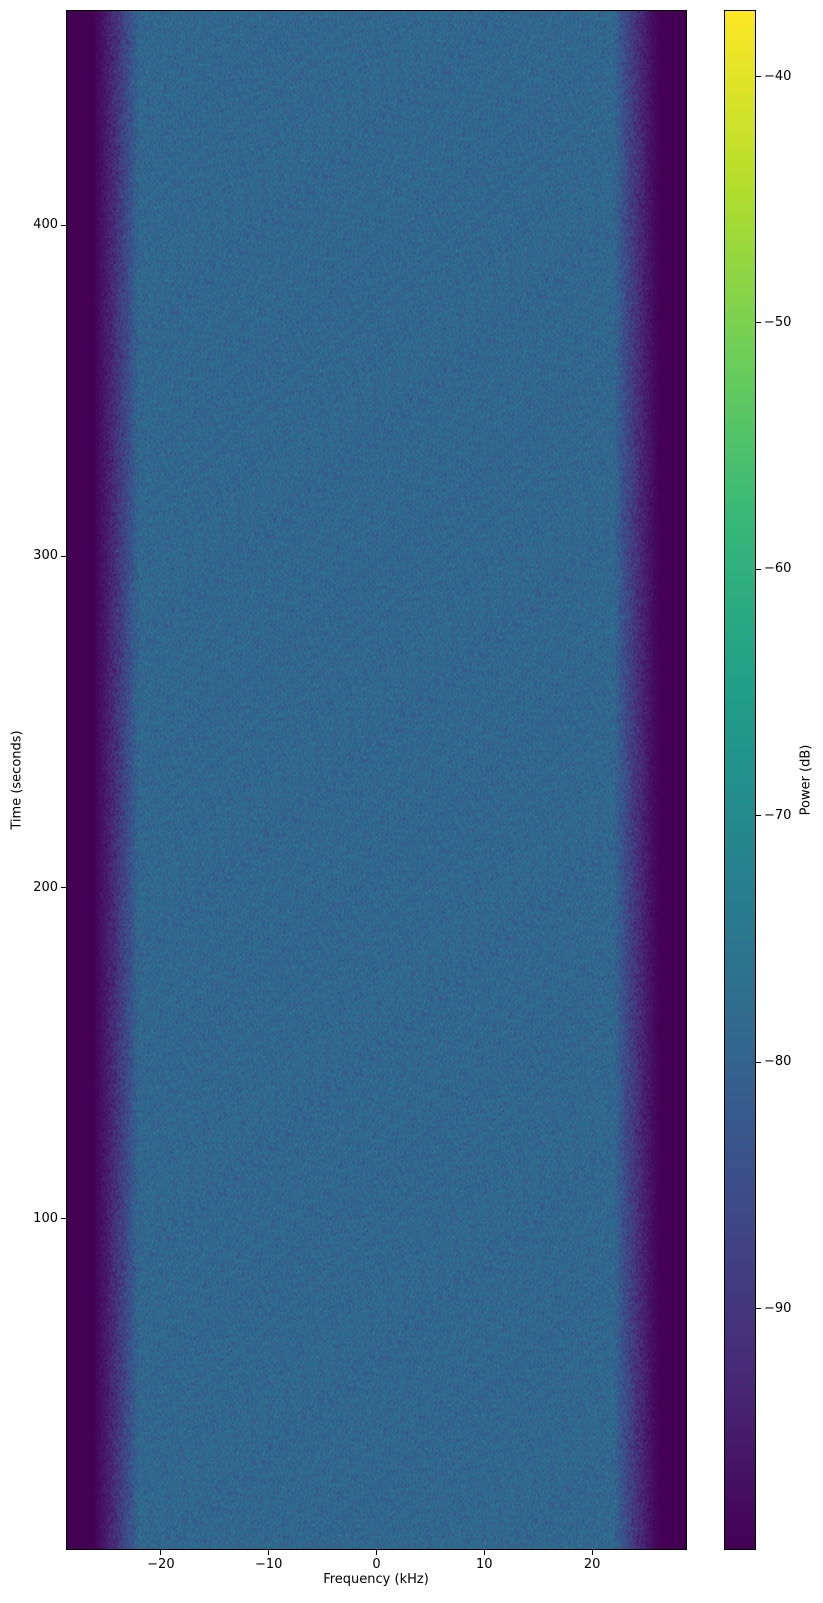  I want to click on y-tick-label: 400, so click(45, 225).